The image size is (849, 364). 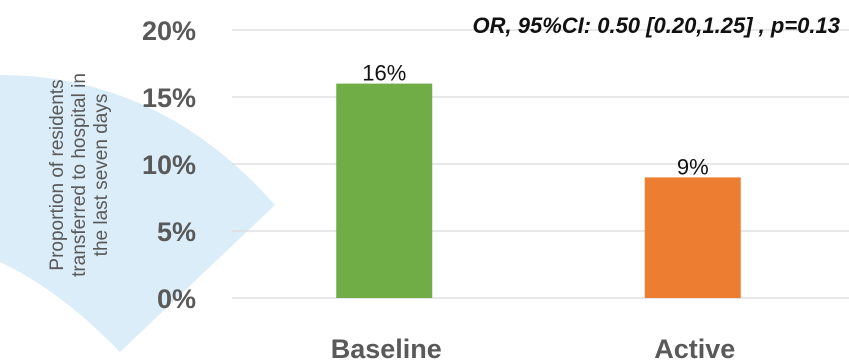 I want to click on y-tick-label: 10%, so click(x=169, y=165).